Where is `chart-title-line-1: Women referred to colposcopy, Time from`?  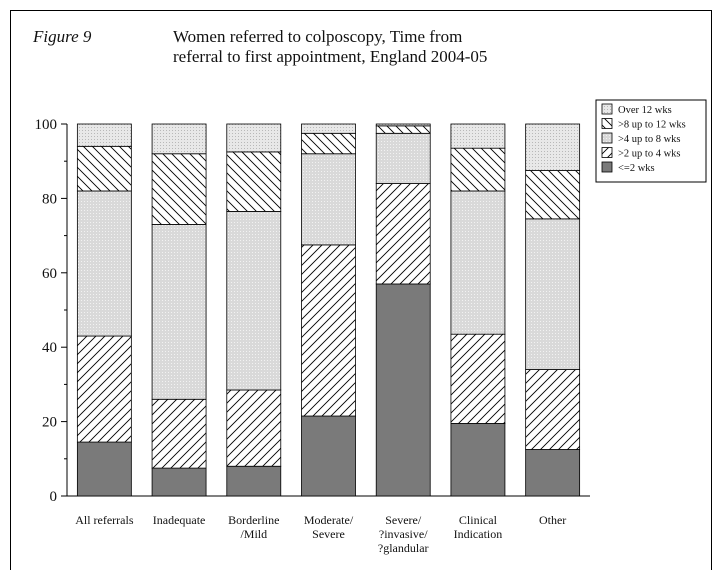 chart-title-line-1: Women referred to colposcopy, Time from is located at coordinates (318, 36).